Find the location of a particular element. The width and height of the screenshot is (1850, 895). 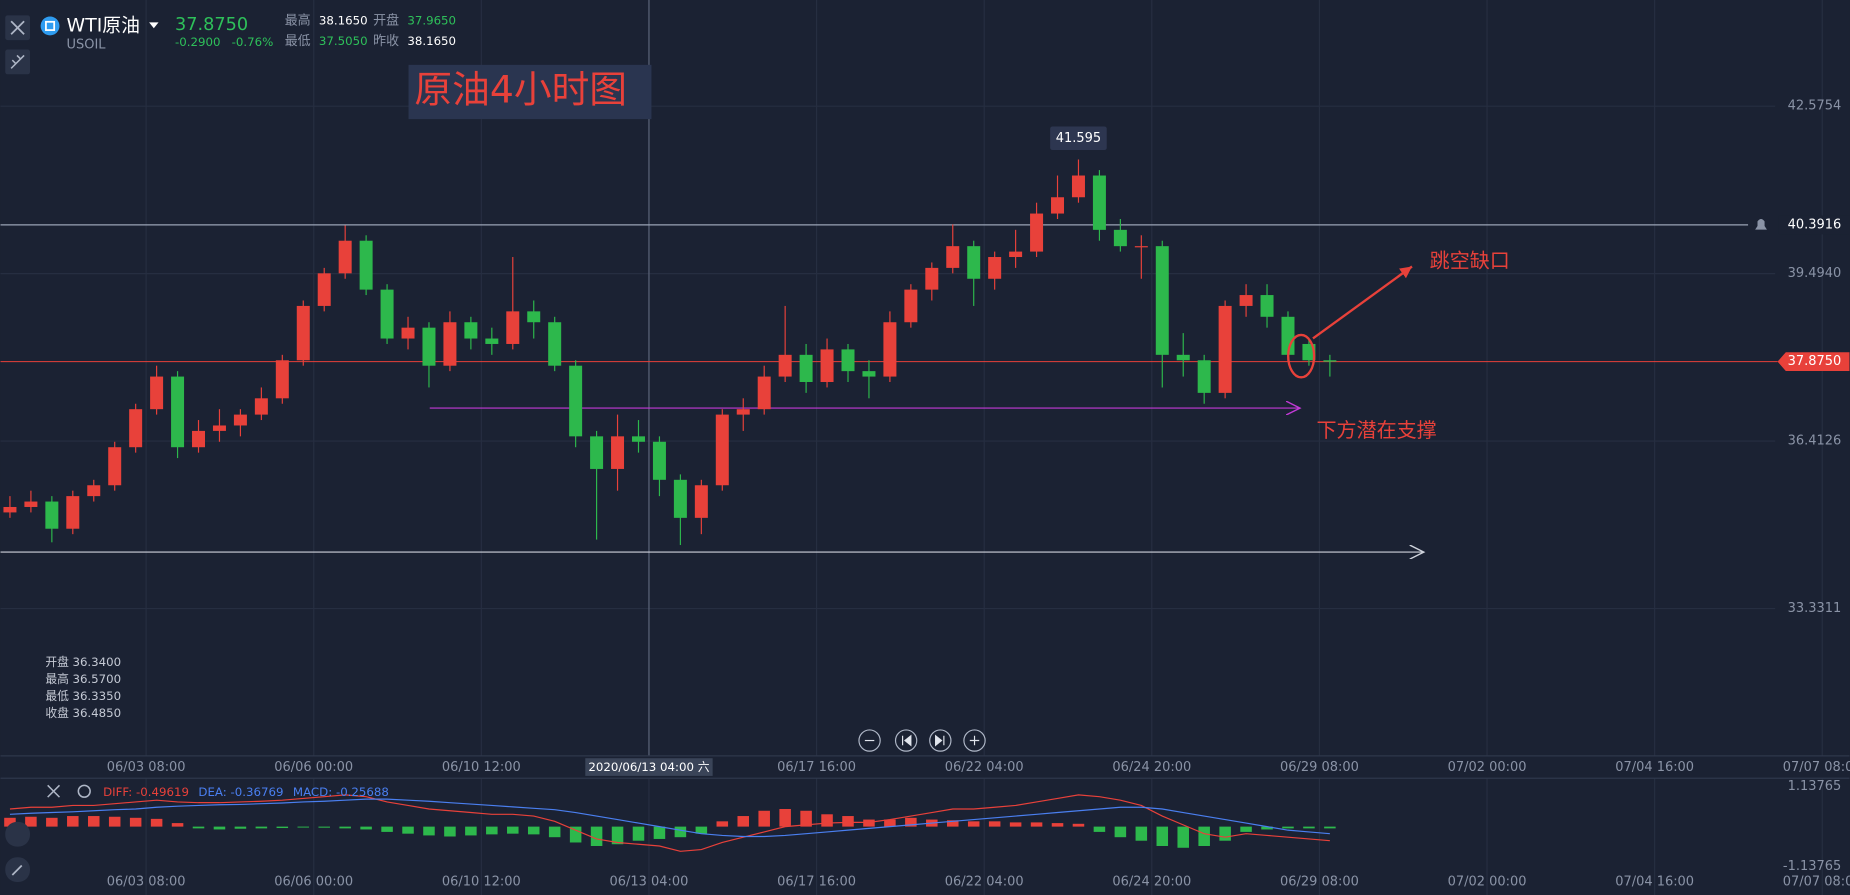

x-tick-label: 06/03 08:00 is located at coordinates (146, 767).